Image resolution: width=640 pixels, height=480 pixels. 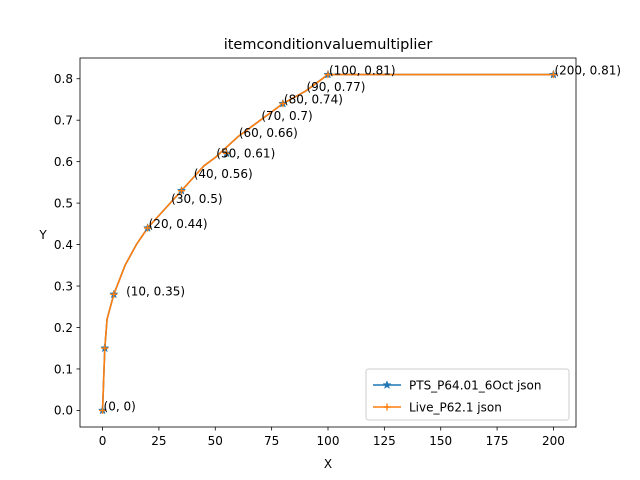 I want to click on y-tick-label: 0.6, so click(x=63, y=162).